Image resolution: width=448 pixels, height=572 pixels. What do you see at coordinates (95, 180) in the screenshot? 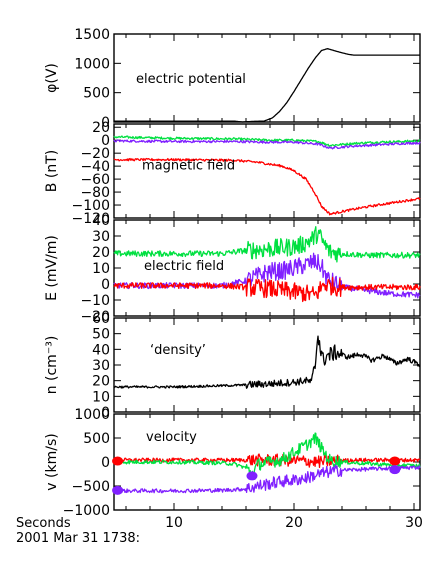
I see `y-tick-label: −60` at bounding box center [95, 180].